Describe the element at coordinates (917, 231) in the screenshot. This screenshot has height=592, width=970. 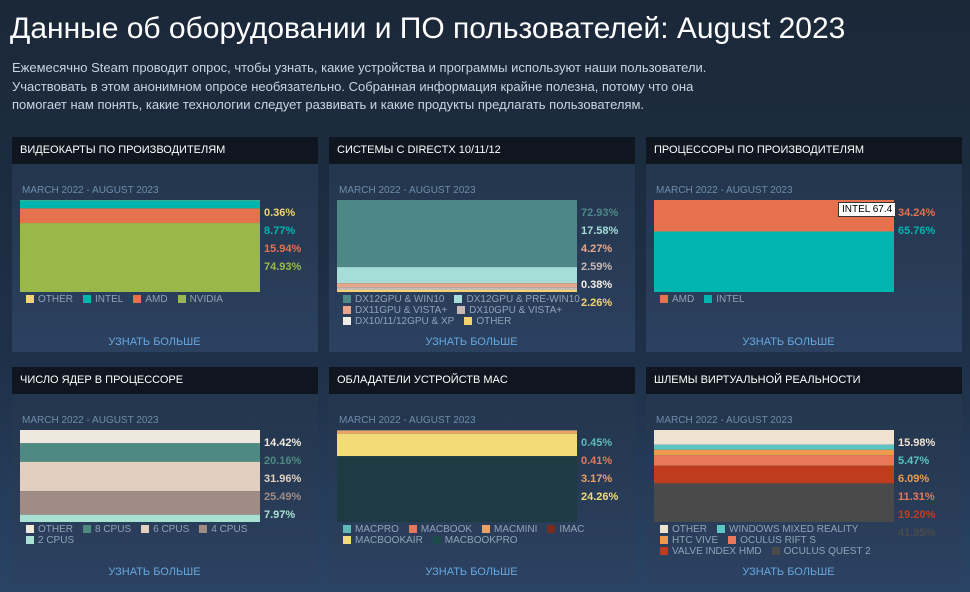
I see `value-label: 65.76%` at that location.